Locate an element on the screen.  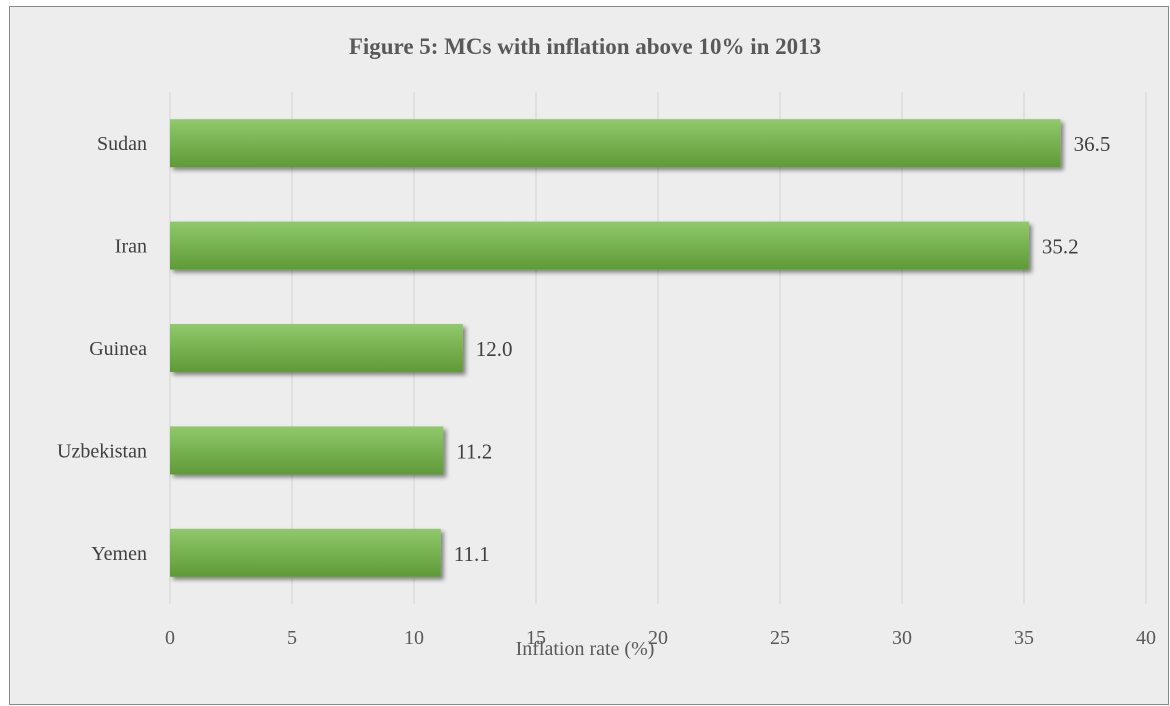
x-tick-label: 10 is located at coordinates (414, 638).